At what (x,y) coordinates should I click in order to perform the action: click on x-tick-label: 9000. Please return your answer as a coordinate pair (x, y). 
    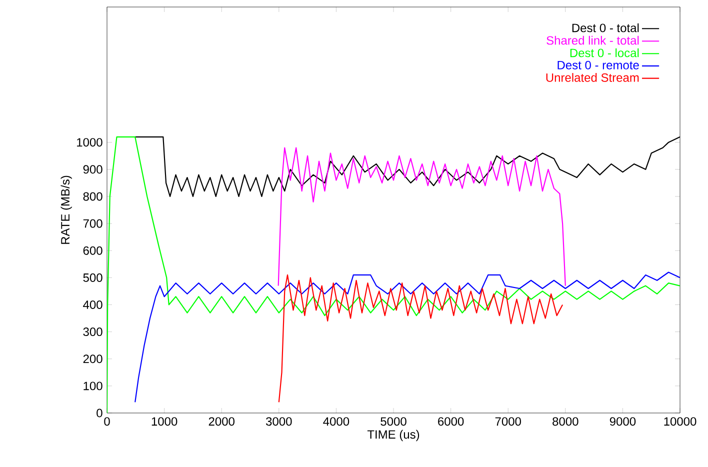
    Looking at the image, I should click on (623, 421).